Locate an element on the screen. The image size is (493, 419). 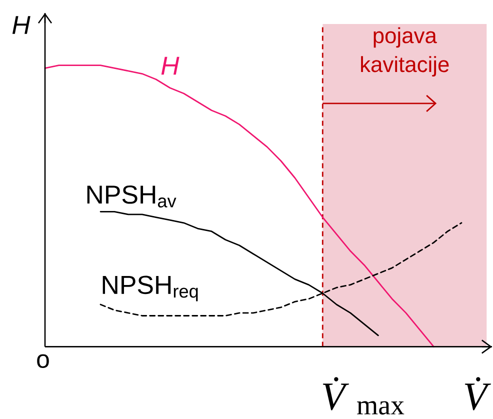
annotation: pojava kavitacije is located at coordinates (405, 52).